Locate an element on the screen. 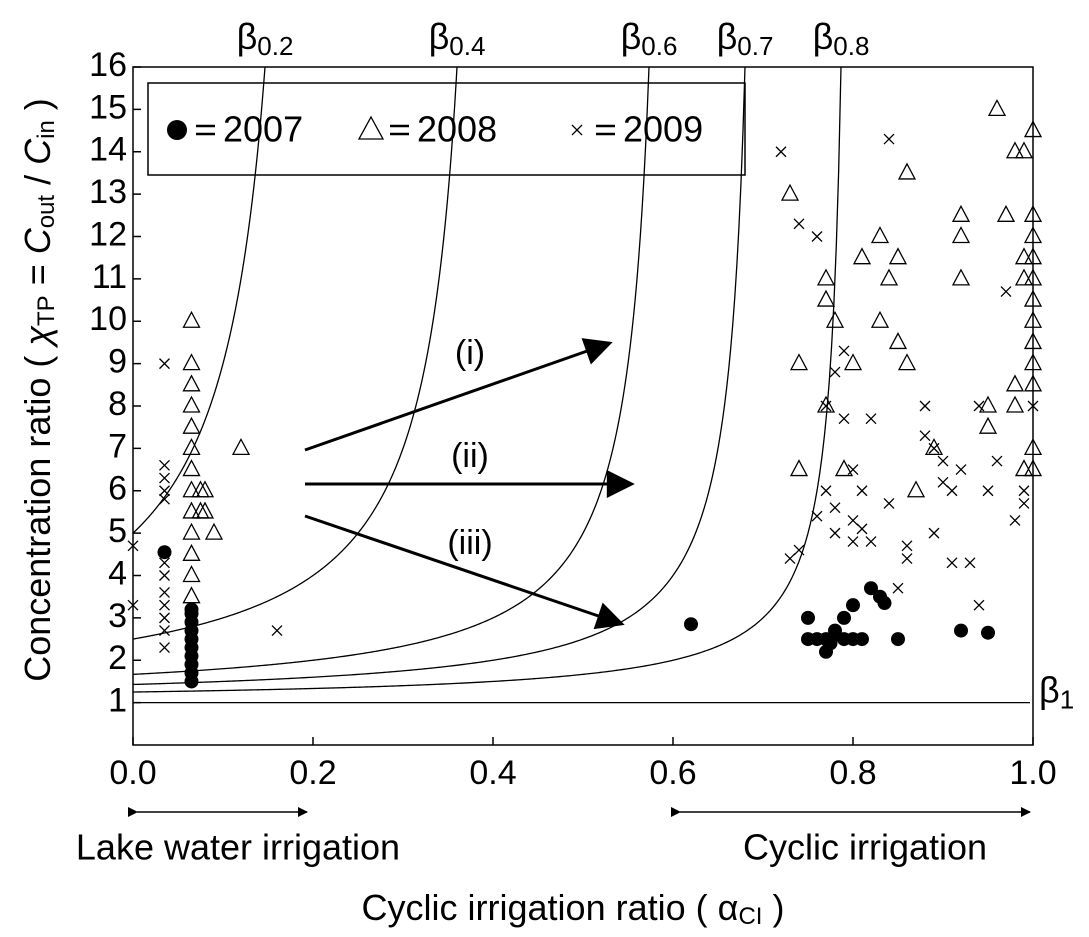 Image resolution: width=1089 pixels, height=937 pixels. x-tick-label: 1.0 is located at coordinates (1032, 773).